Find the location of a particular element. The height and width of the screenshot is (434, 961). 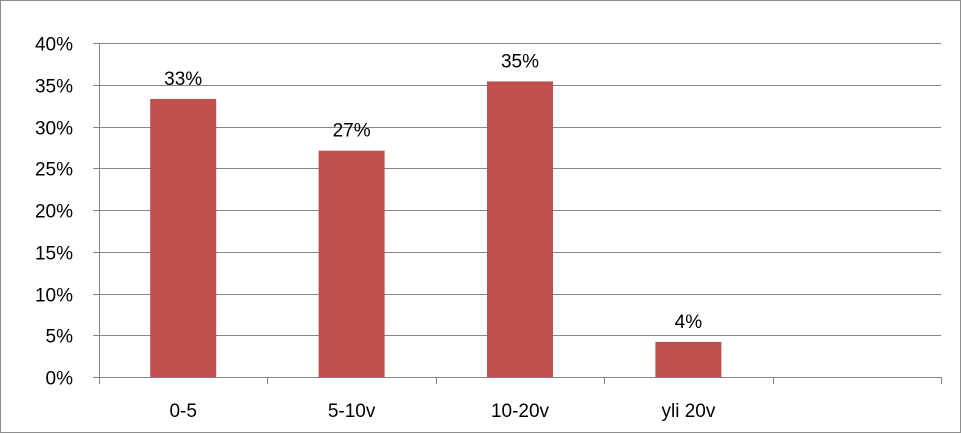

x-category-label: 0-5 is located at coordinates (182, 411).